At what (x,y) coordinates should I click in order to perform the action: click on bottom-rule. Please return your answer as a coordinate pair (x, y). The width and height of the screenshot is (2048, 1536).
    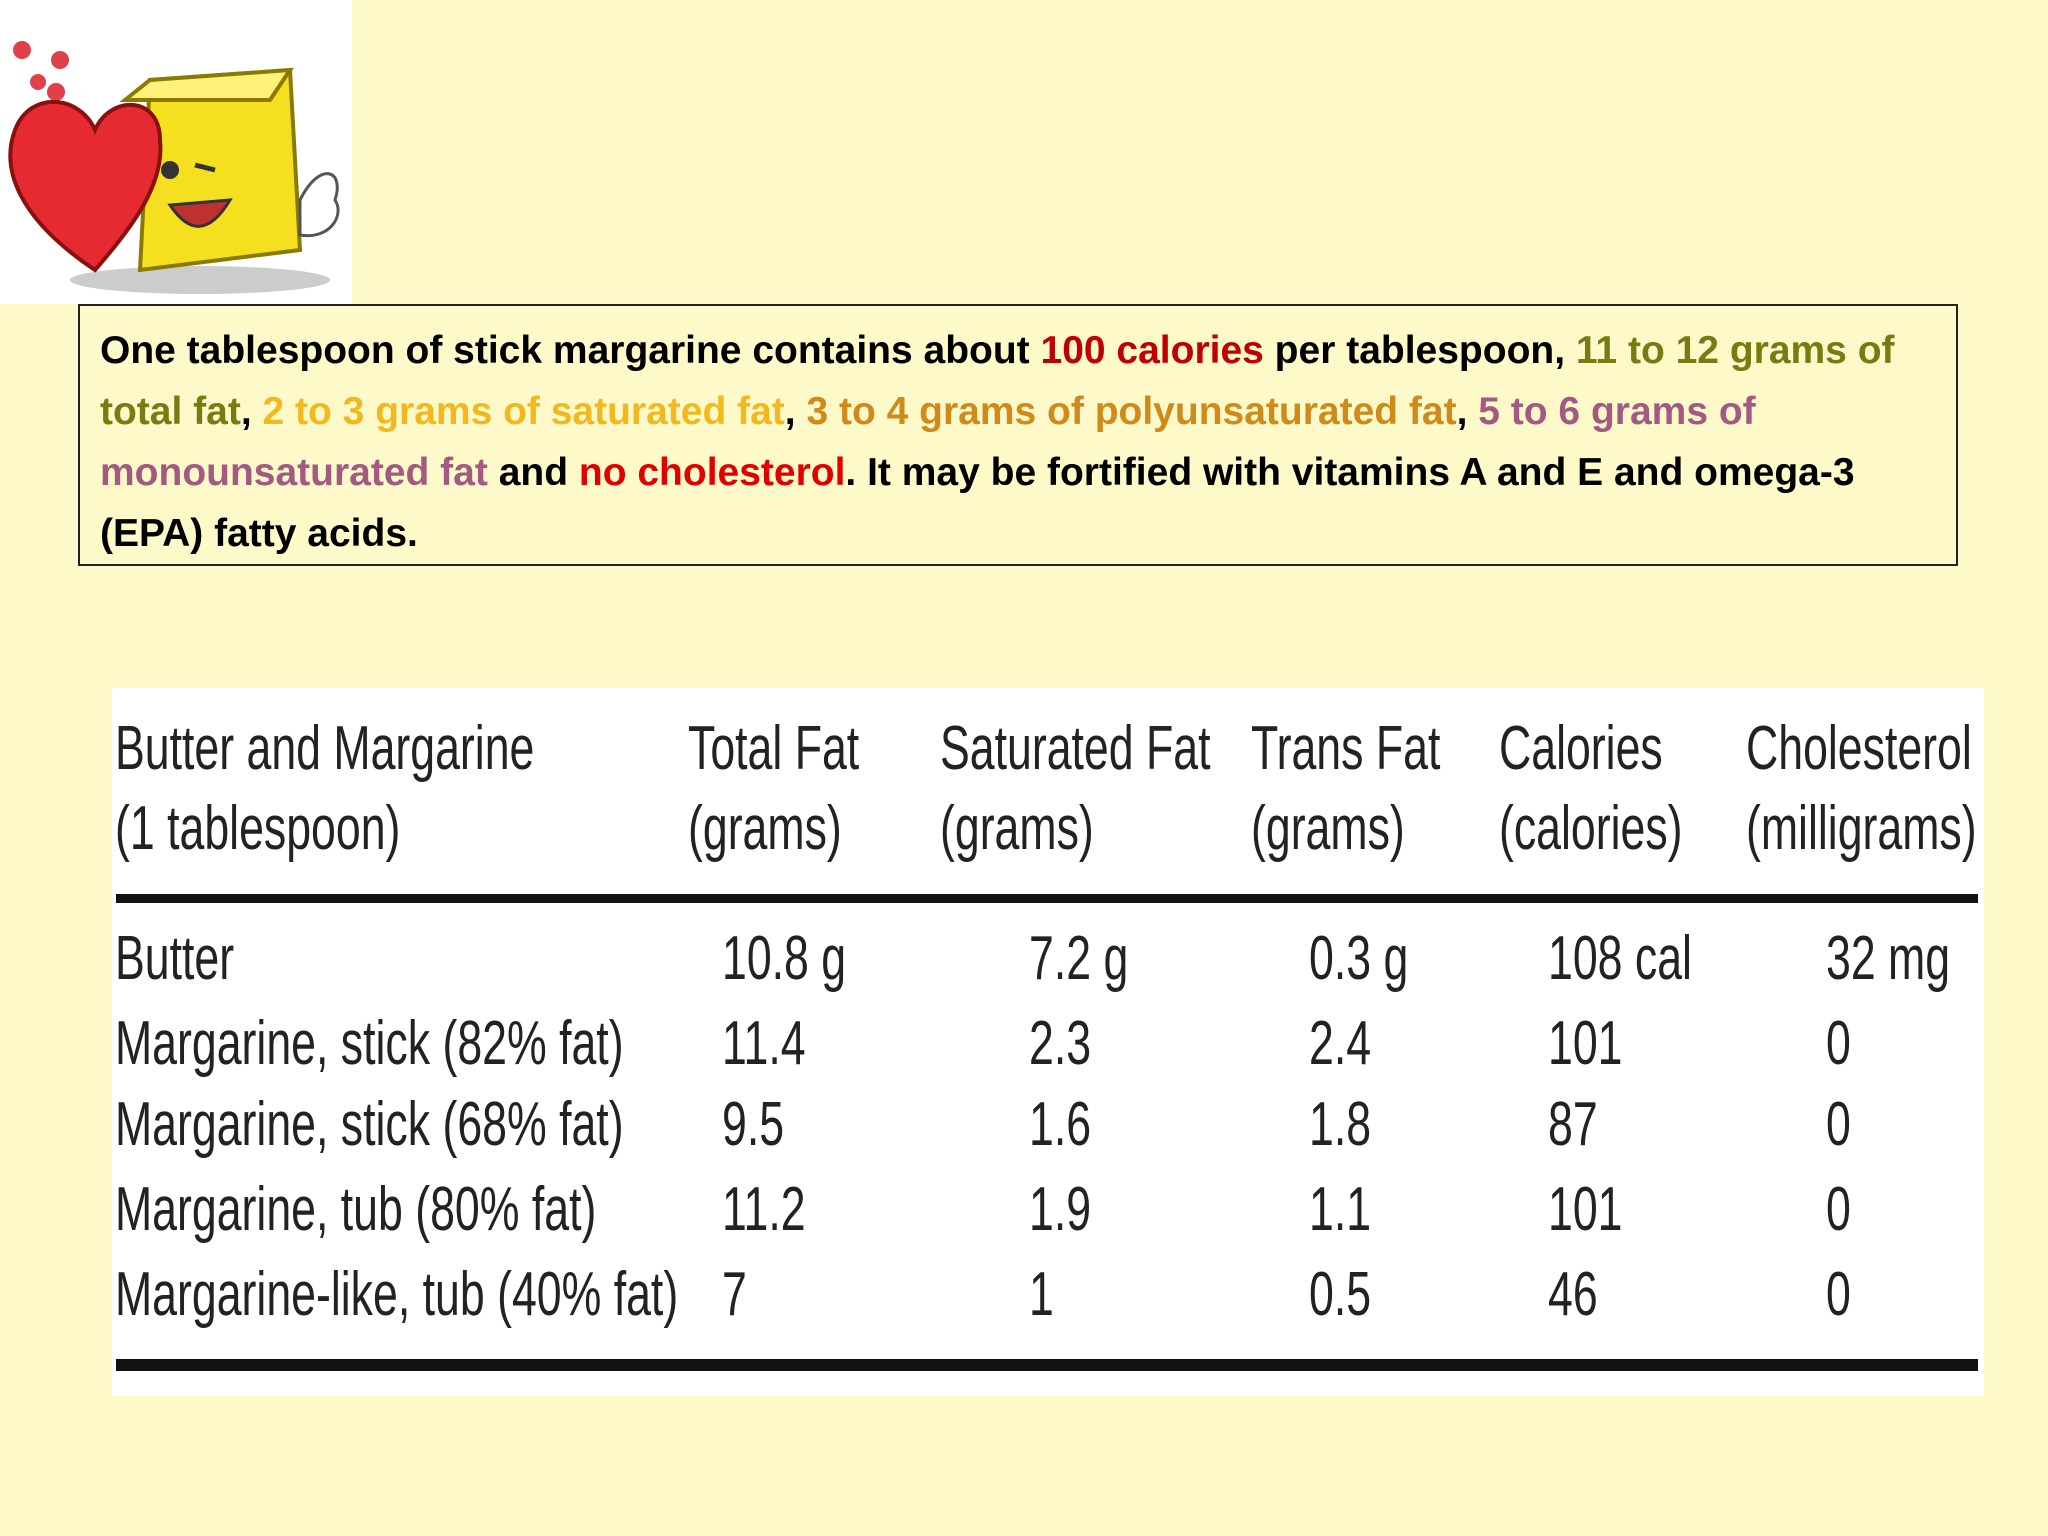
    Looking at the image, I should click on (1047, 1365).